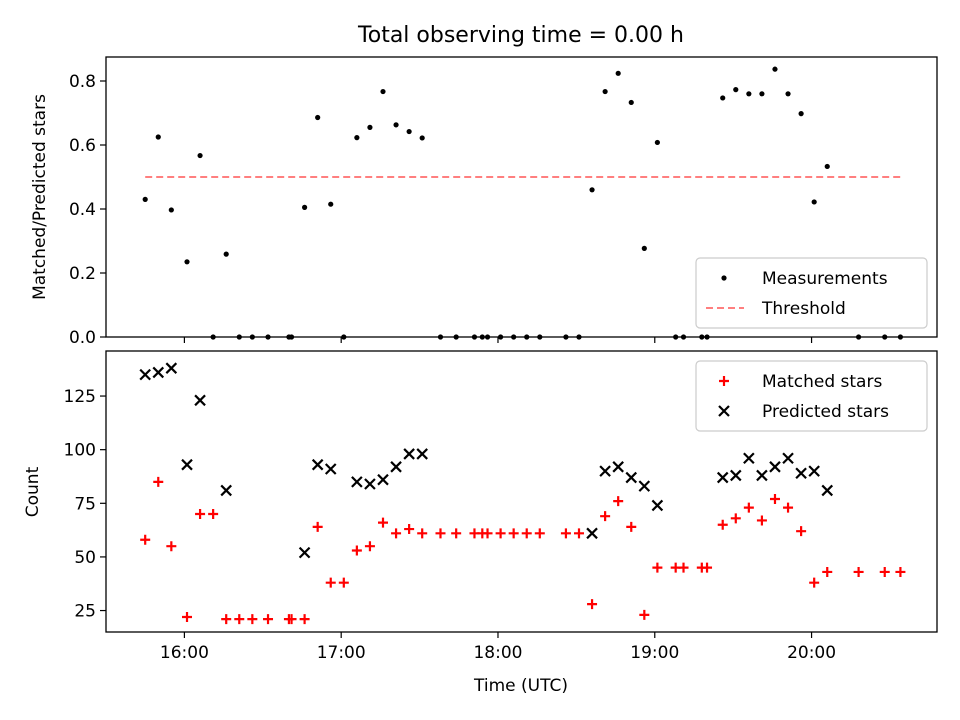  What do you see at coordinates (654, 653) in the screenshot?
I see `bottom-xtick-label: 19:00` at bounding box center [654, 653].